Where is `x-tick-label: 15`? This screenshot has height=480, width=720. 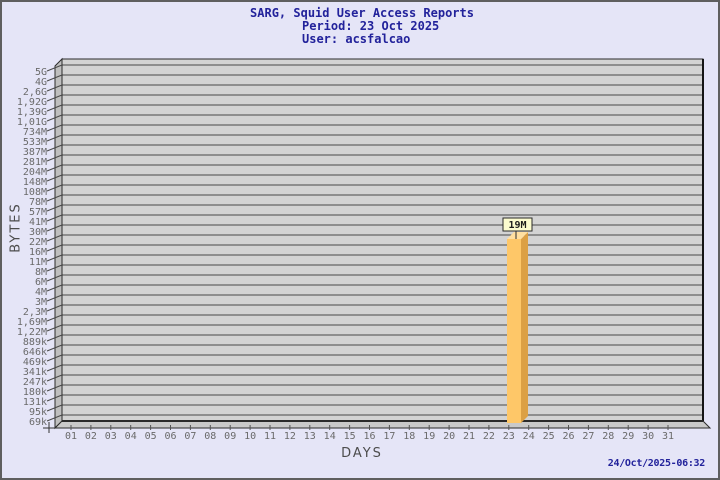
x-tick-label: 15 is located at coordinates (350, 436).